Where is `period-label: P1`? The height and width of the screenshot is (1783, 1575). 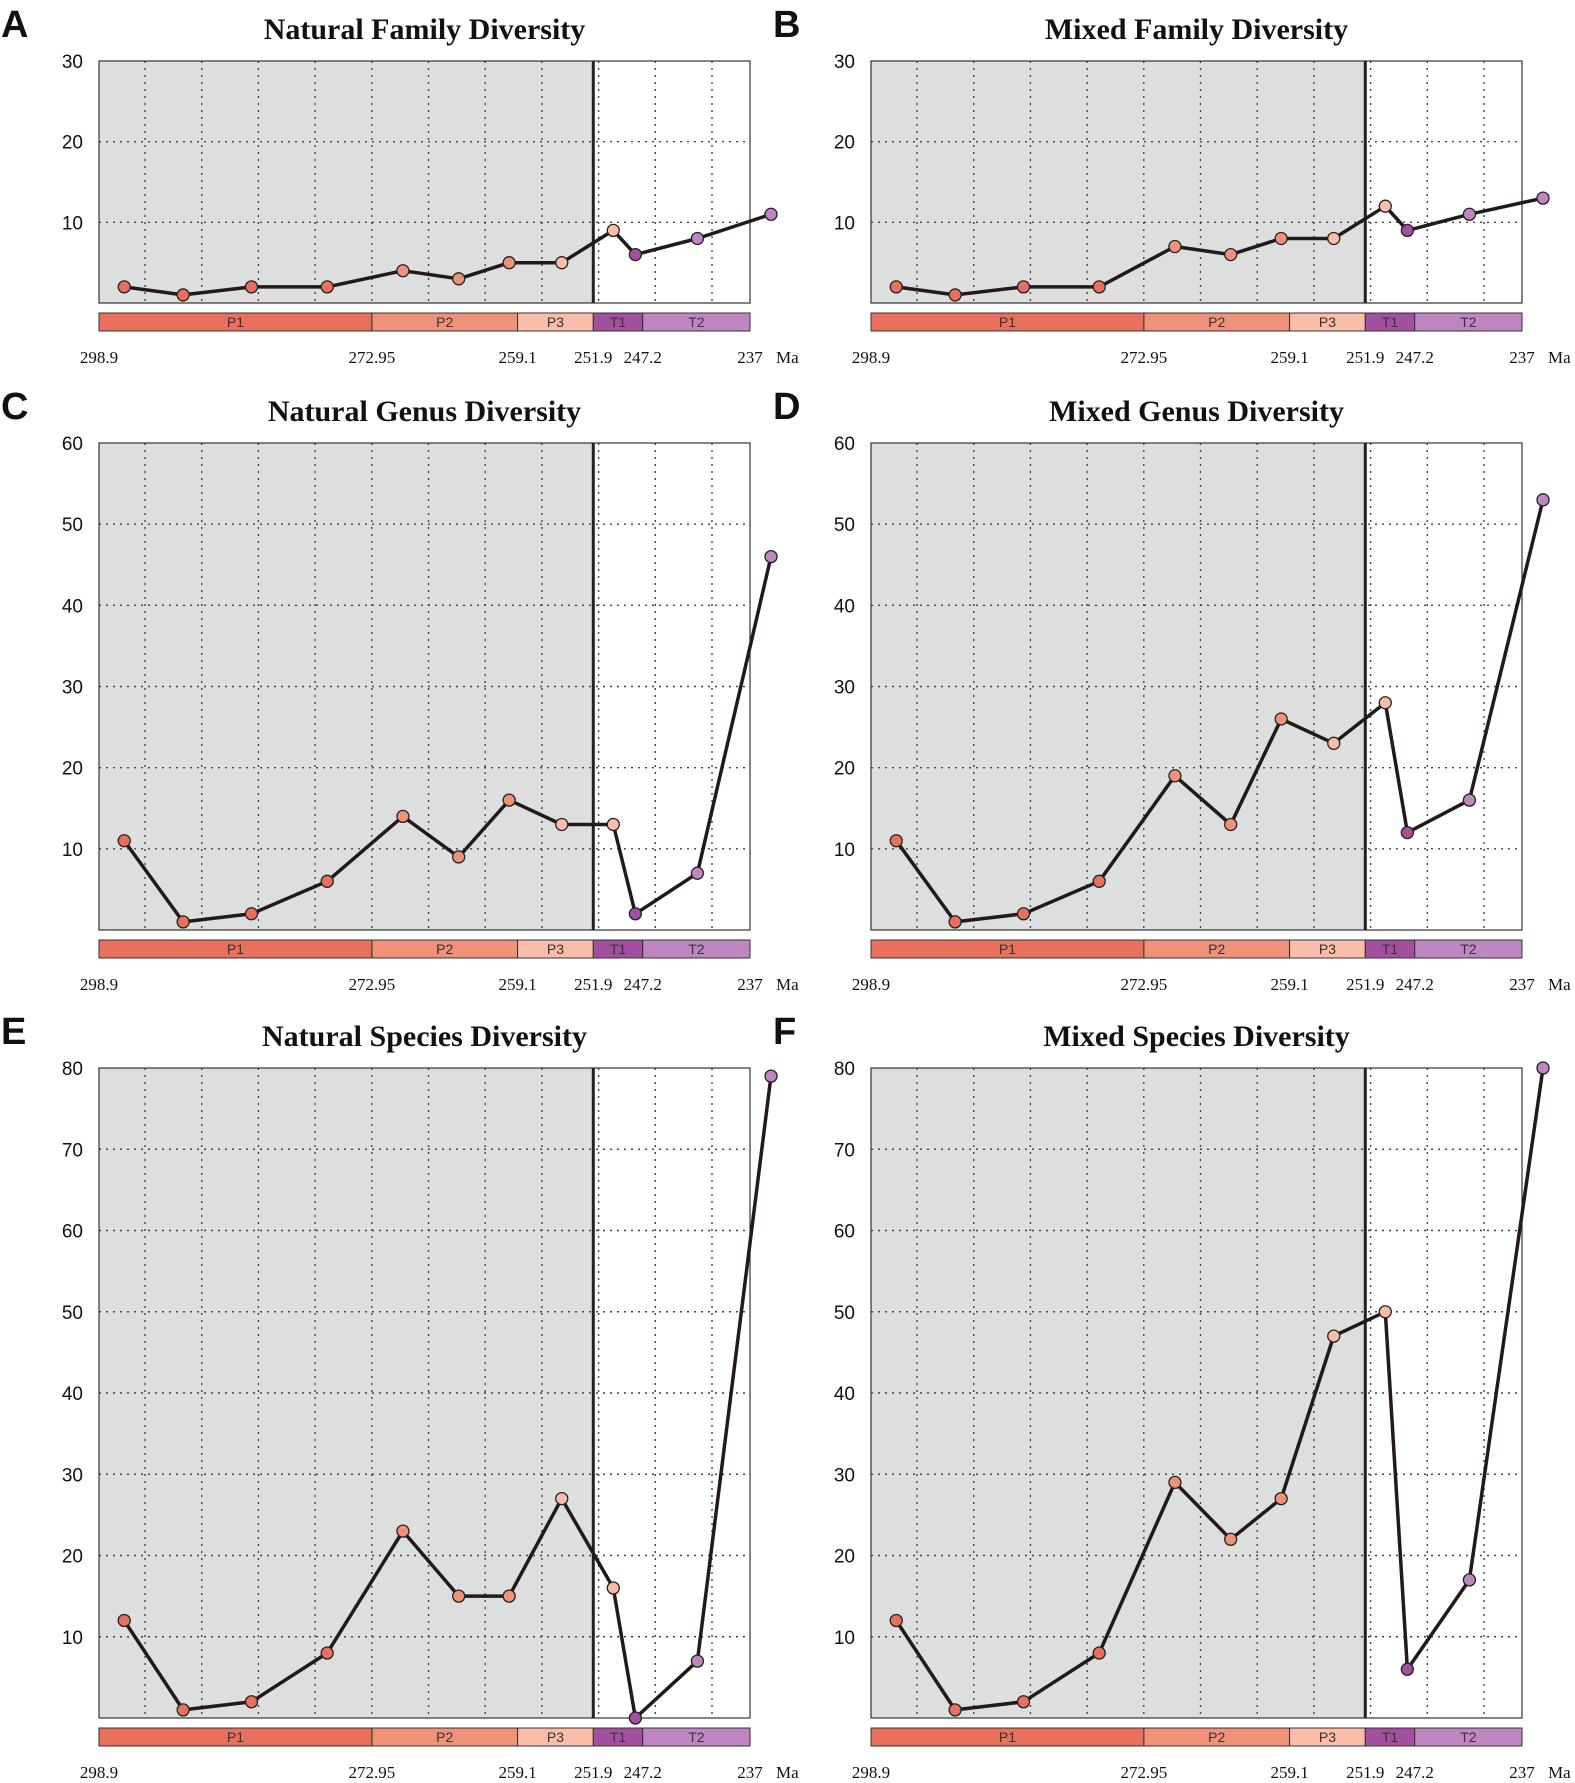
period-label: P1 is located at coordinates (1007, 1737).